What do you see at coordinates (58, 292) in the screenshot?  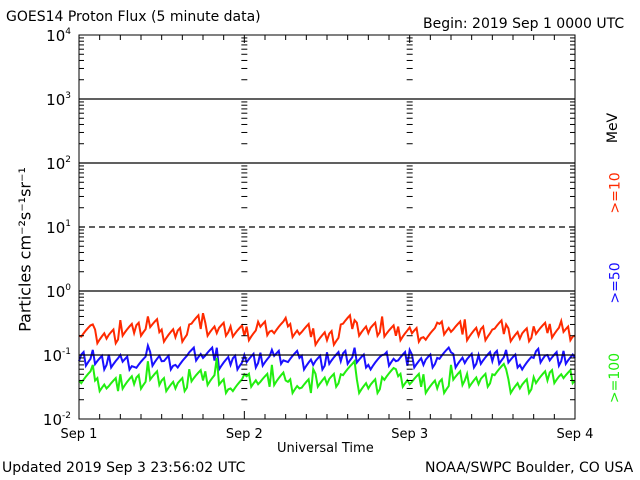 I see `y-tick-label: 100` at bounding box center [58, 292].